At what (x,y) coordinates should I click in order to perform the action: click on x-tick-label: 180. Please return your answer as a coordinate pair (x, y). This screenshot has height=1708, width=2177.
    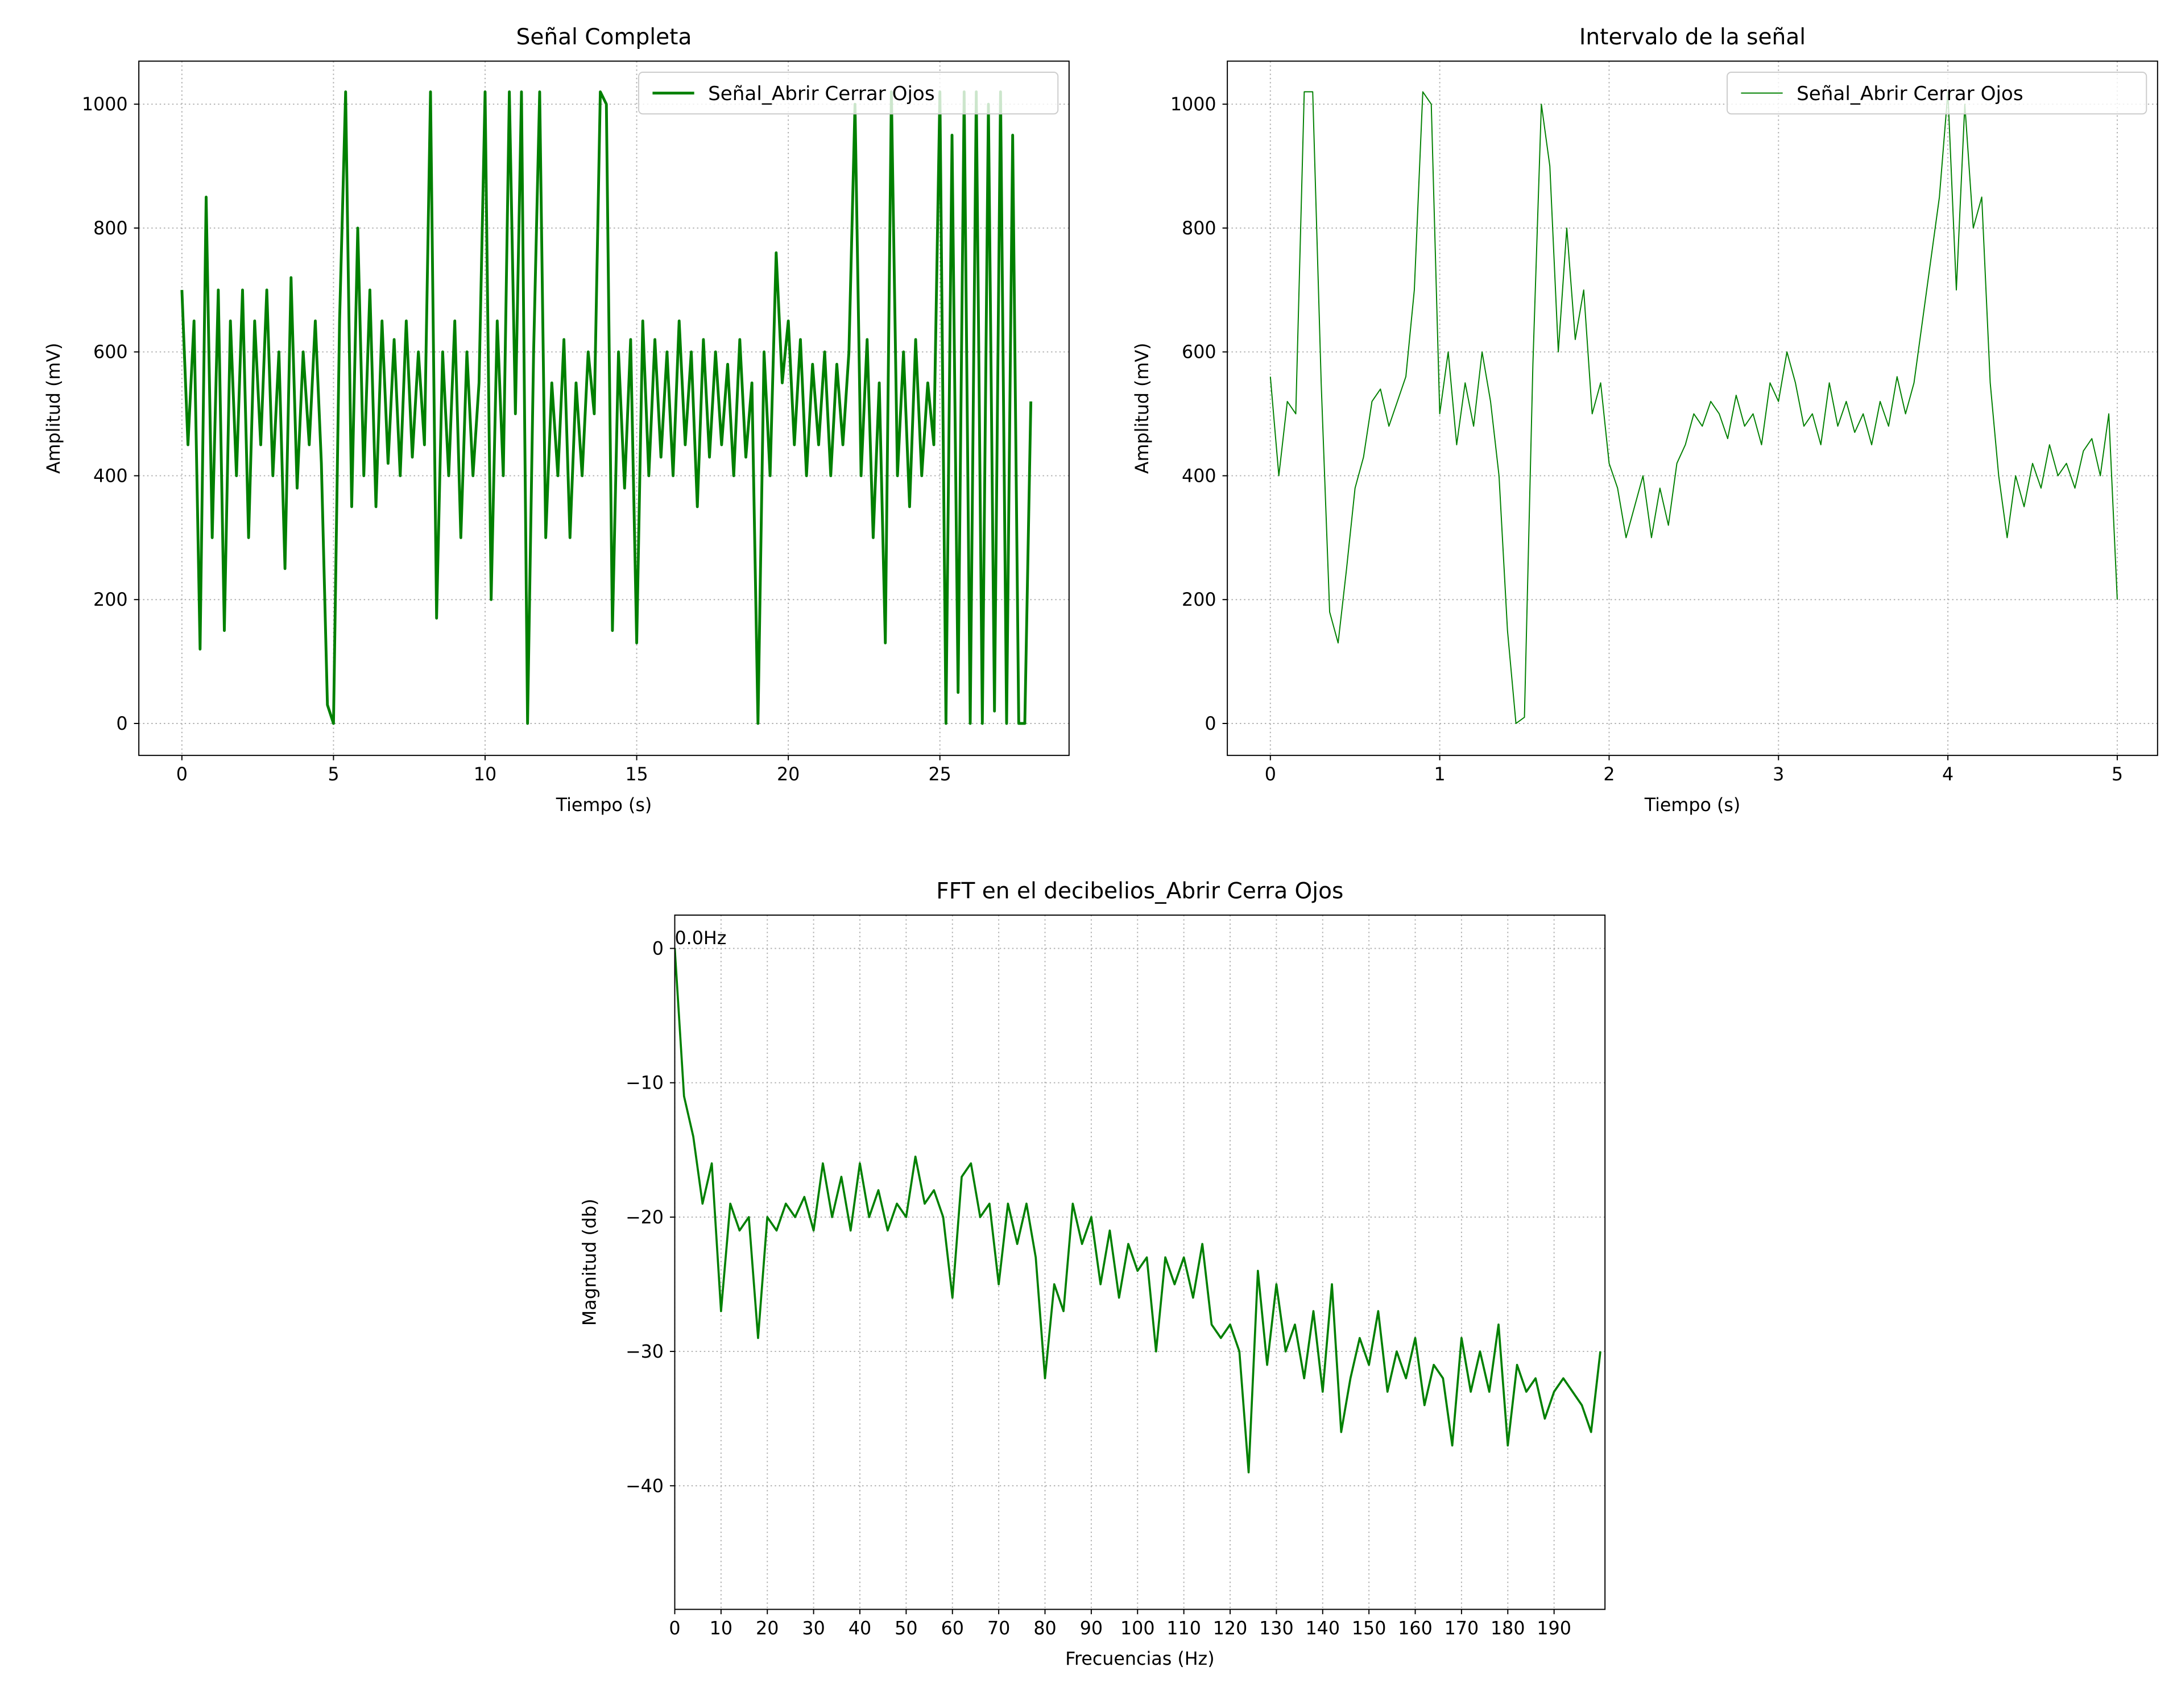
    Looking at the image, I should click on (1508, 1629).